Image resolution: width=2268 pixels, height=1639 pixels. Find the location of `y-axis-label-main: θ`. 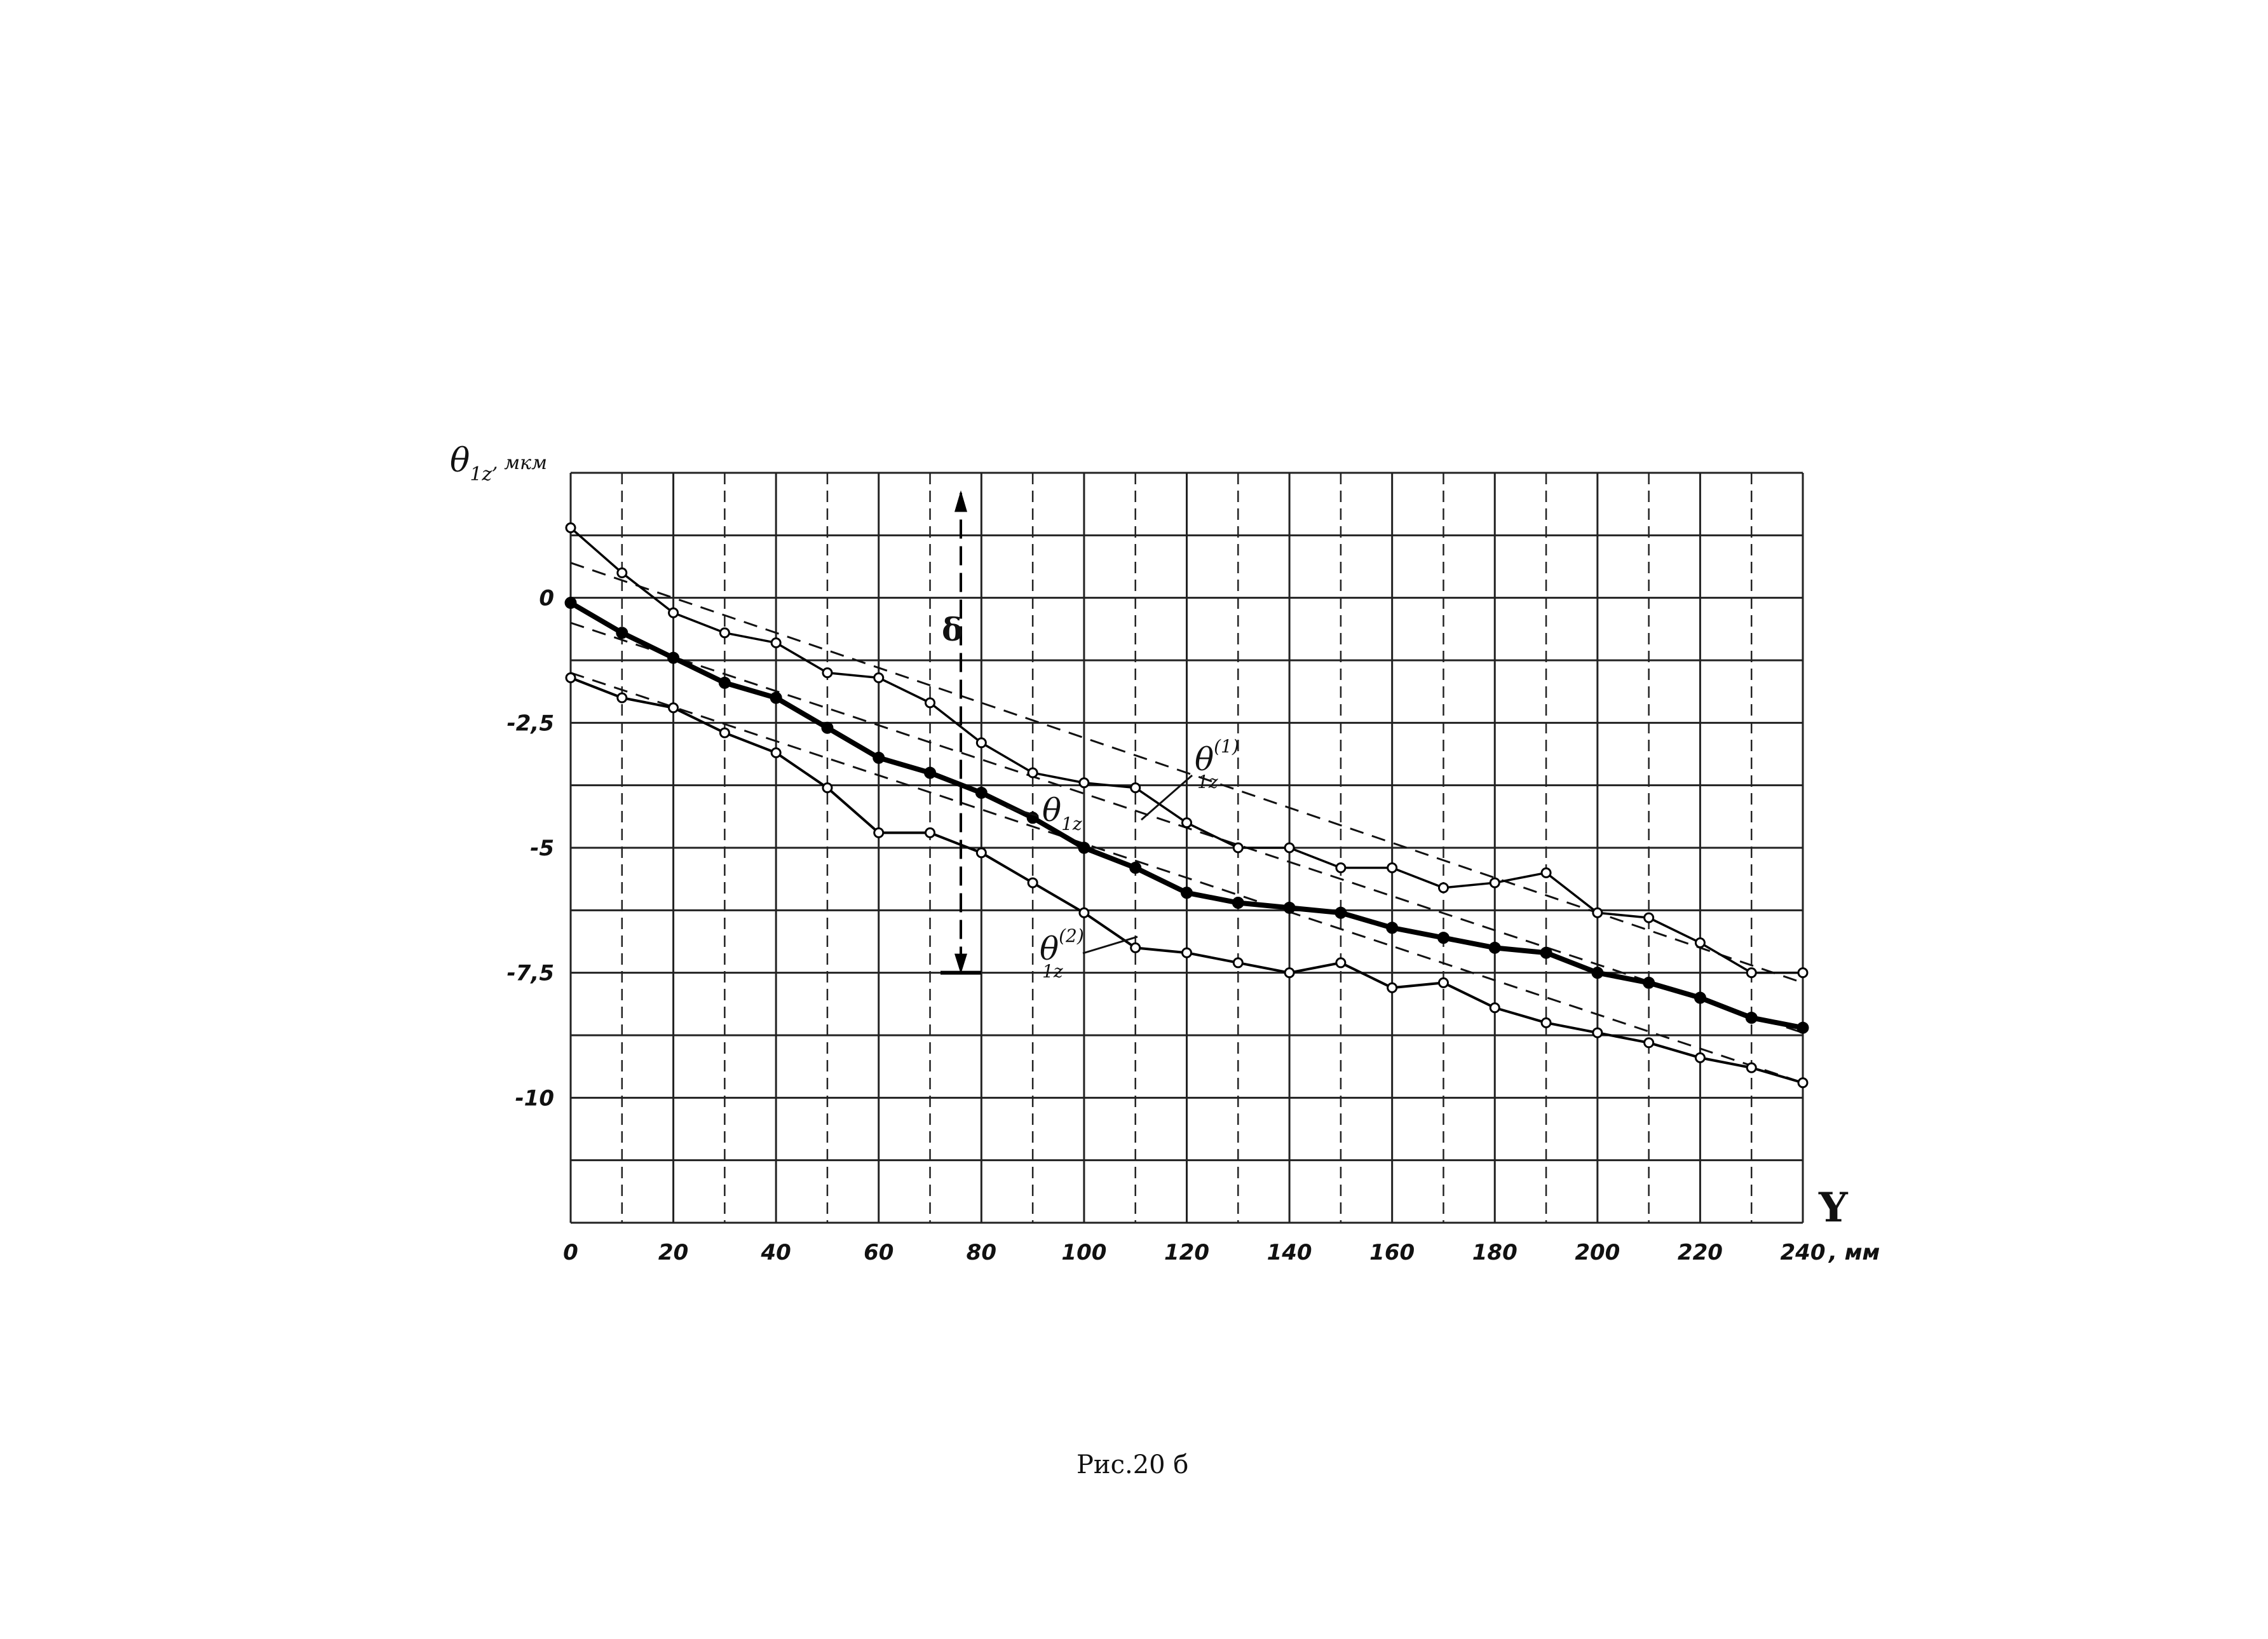

y-axis-label-main: θ is located at coordinates (460, 461).